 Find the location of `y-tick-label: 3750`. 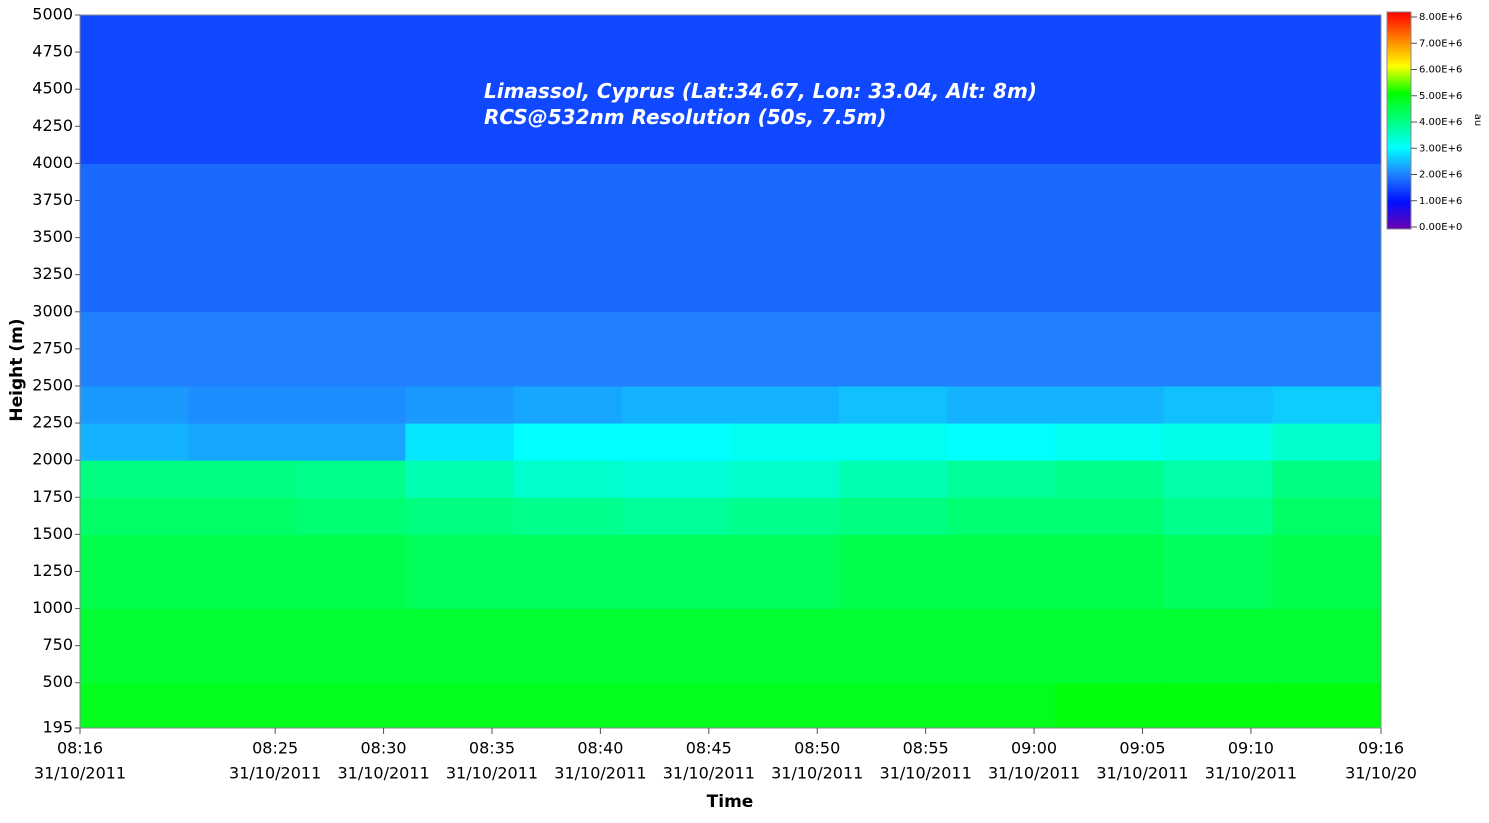

y-tick-label: 3750 is located at coordinates (52, 199).